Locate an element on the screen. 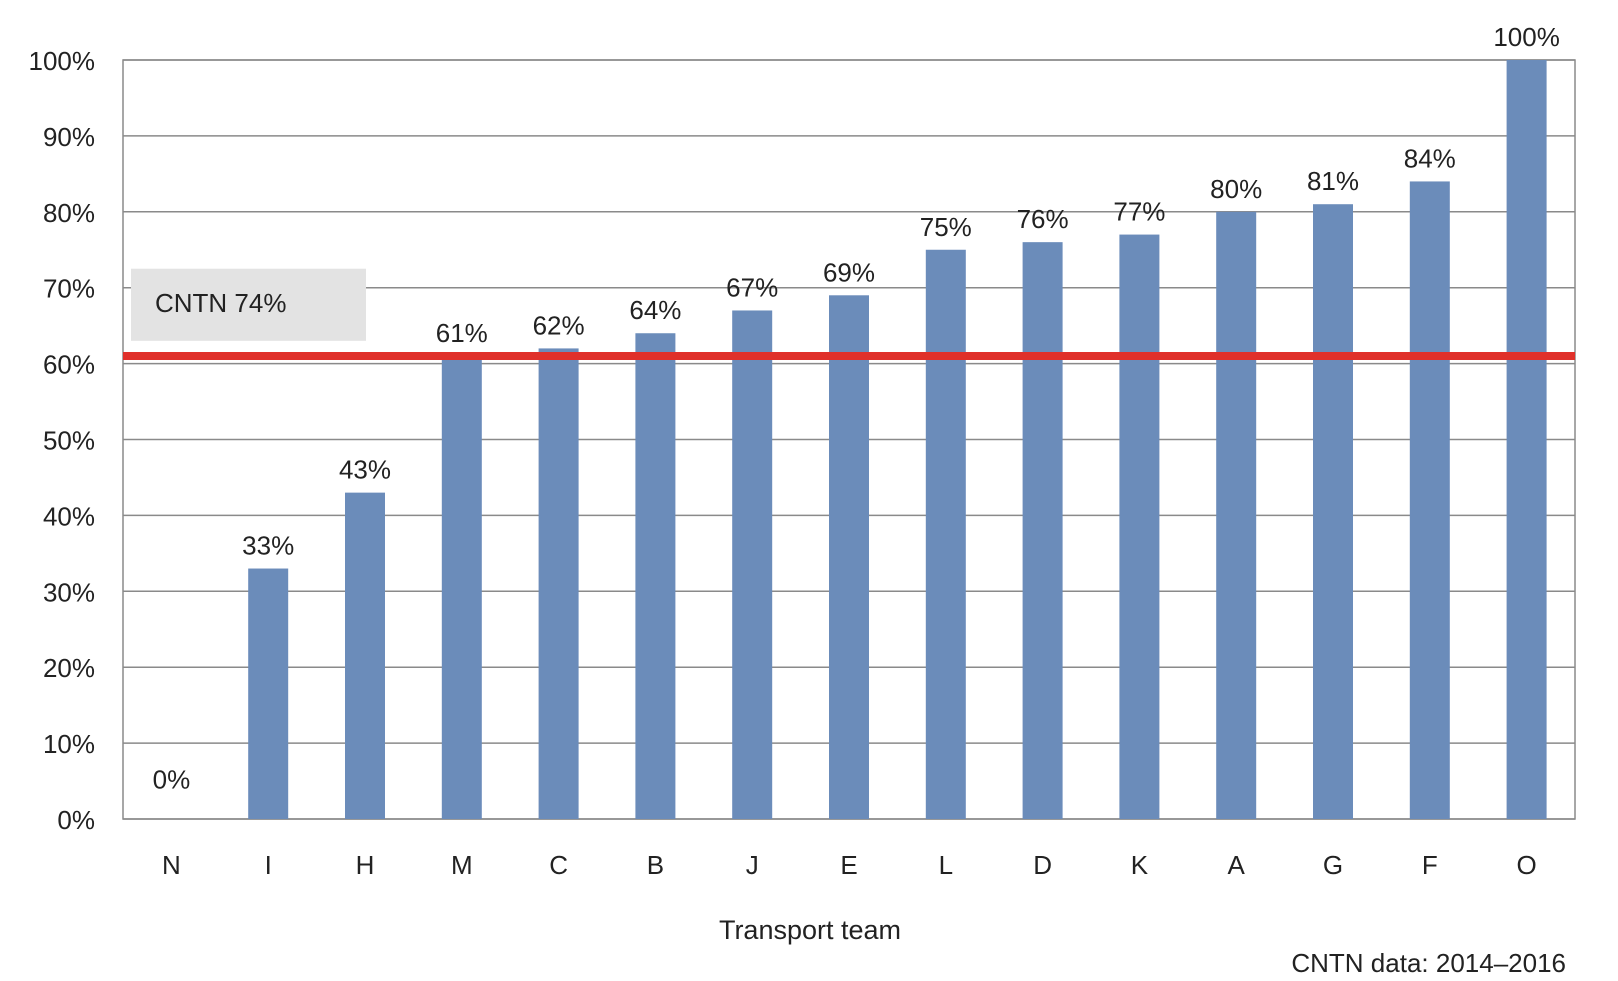 Image resolution: width=1618 pixels, height=981 pixels. data-label: 64% is located at coordinates (655, 310).